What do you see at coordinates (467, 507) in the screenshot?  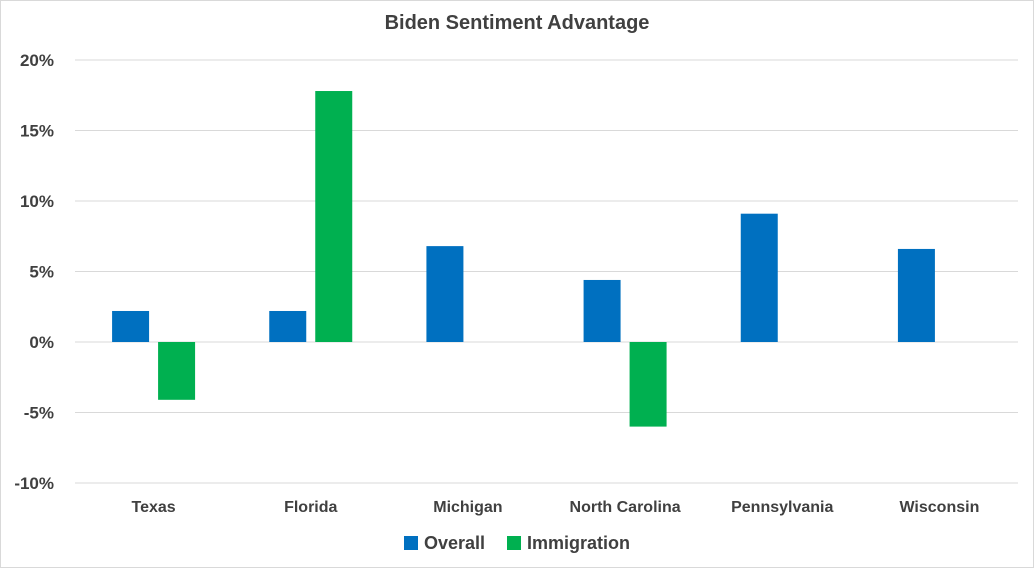 I see `x-category-label-michigan: Michigan` at bounding box center [467, 507].